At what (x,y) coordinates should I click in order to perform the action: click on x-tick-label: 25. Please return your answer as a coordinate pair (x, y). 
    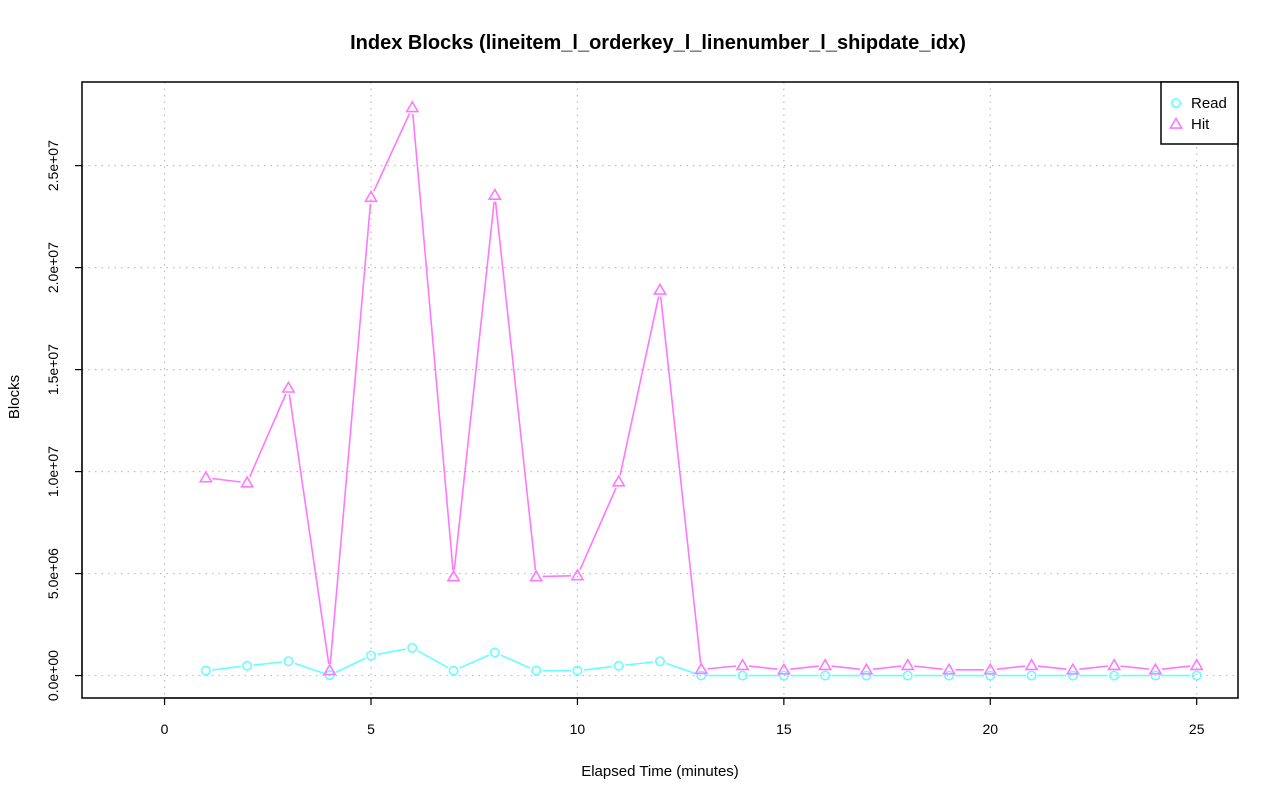
    Looking at the image, I should click on (1197, 729).